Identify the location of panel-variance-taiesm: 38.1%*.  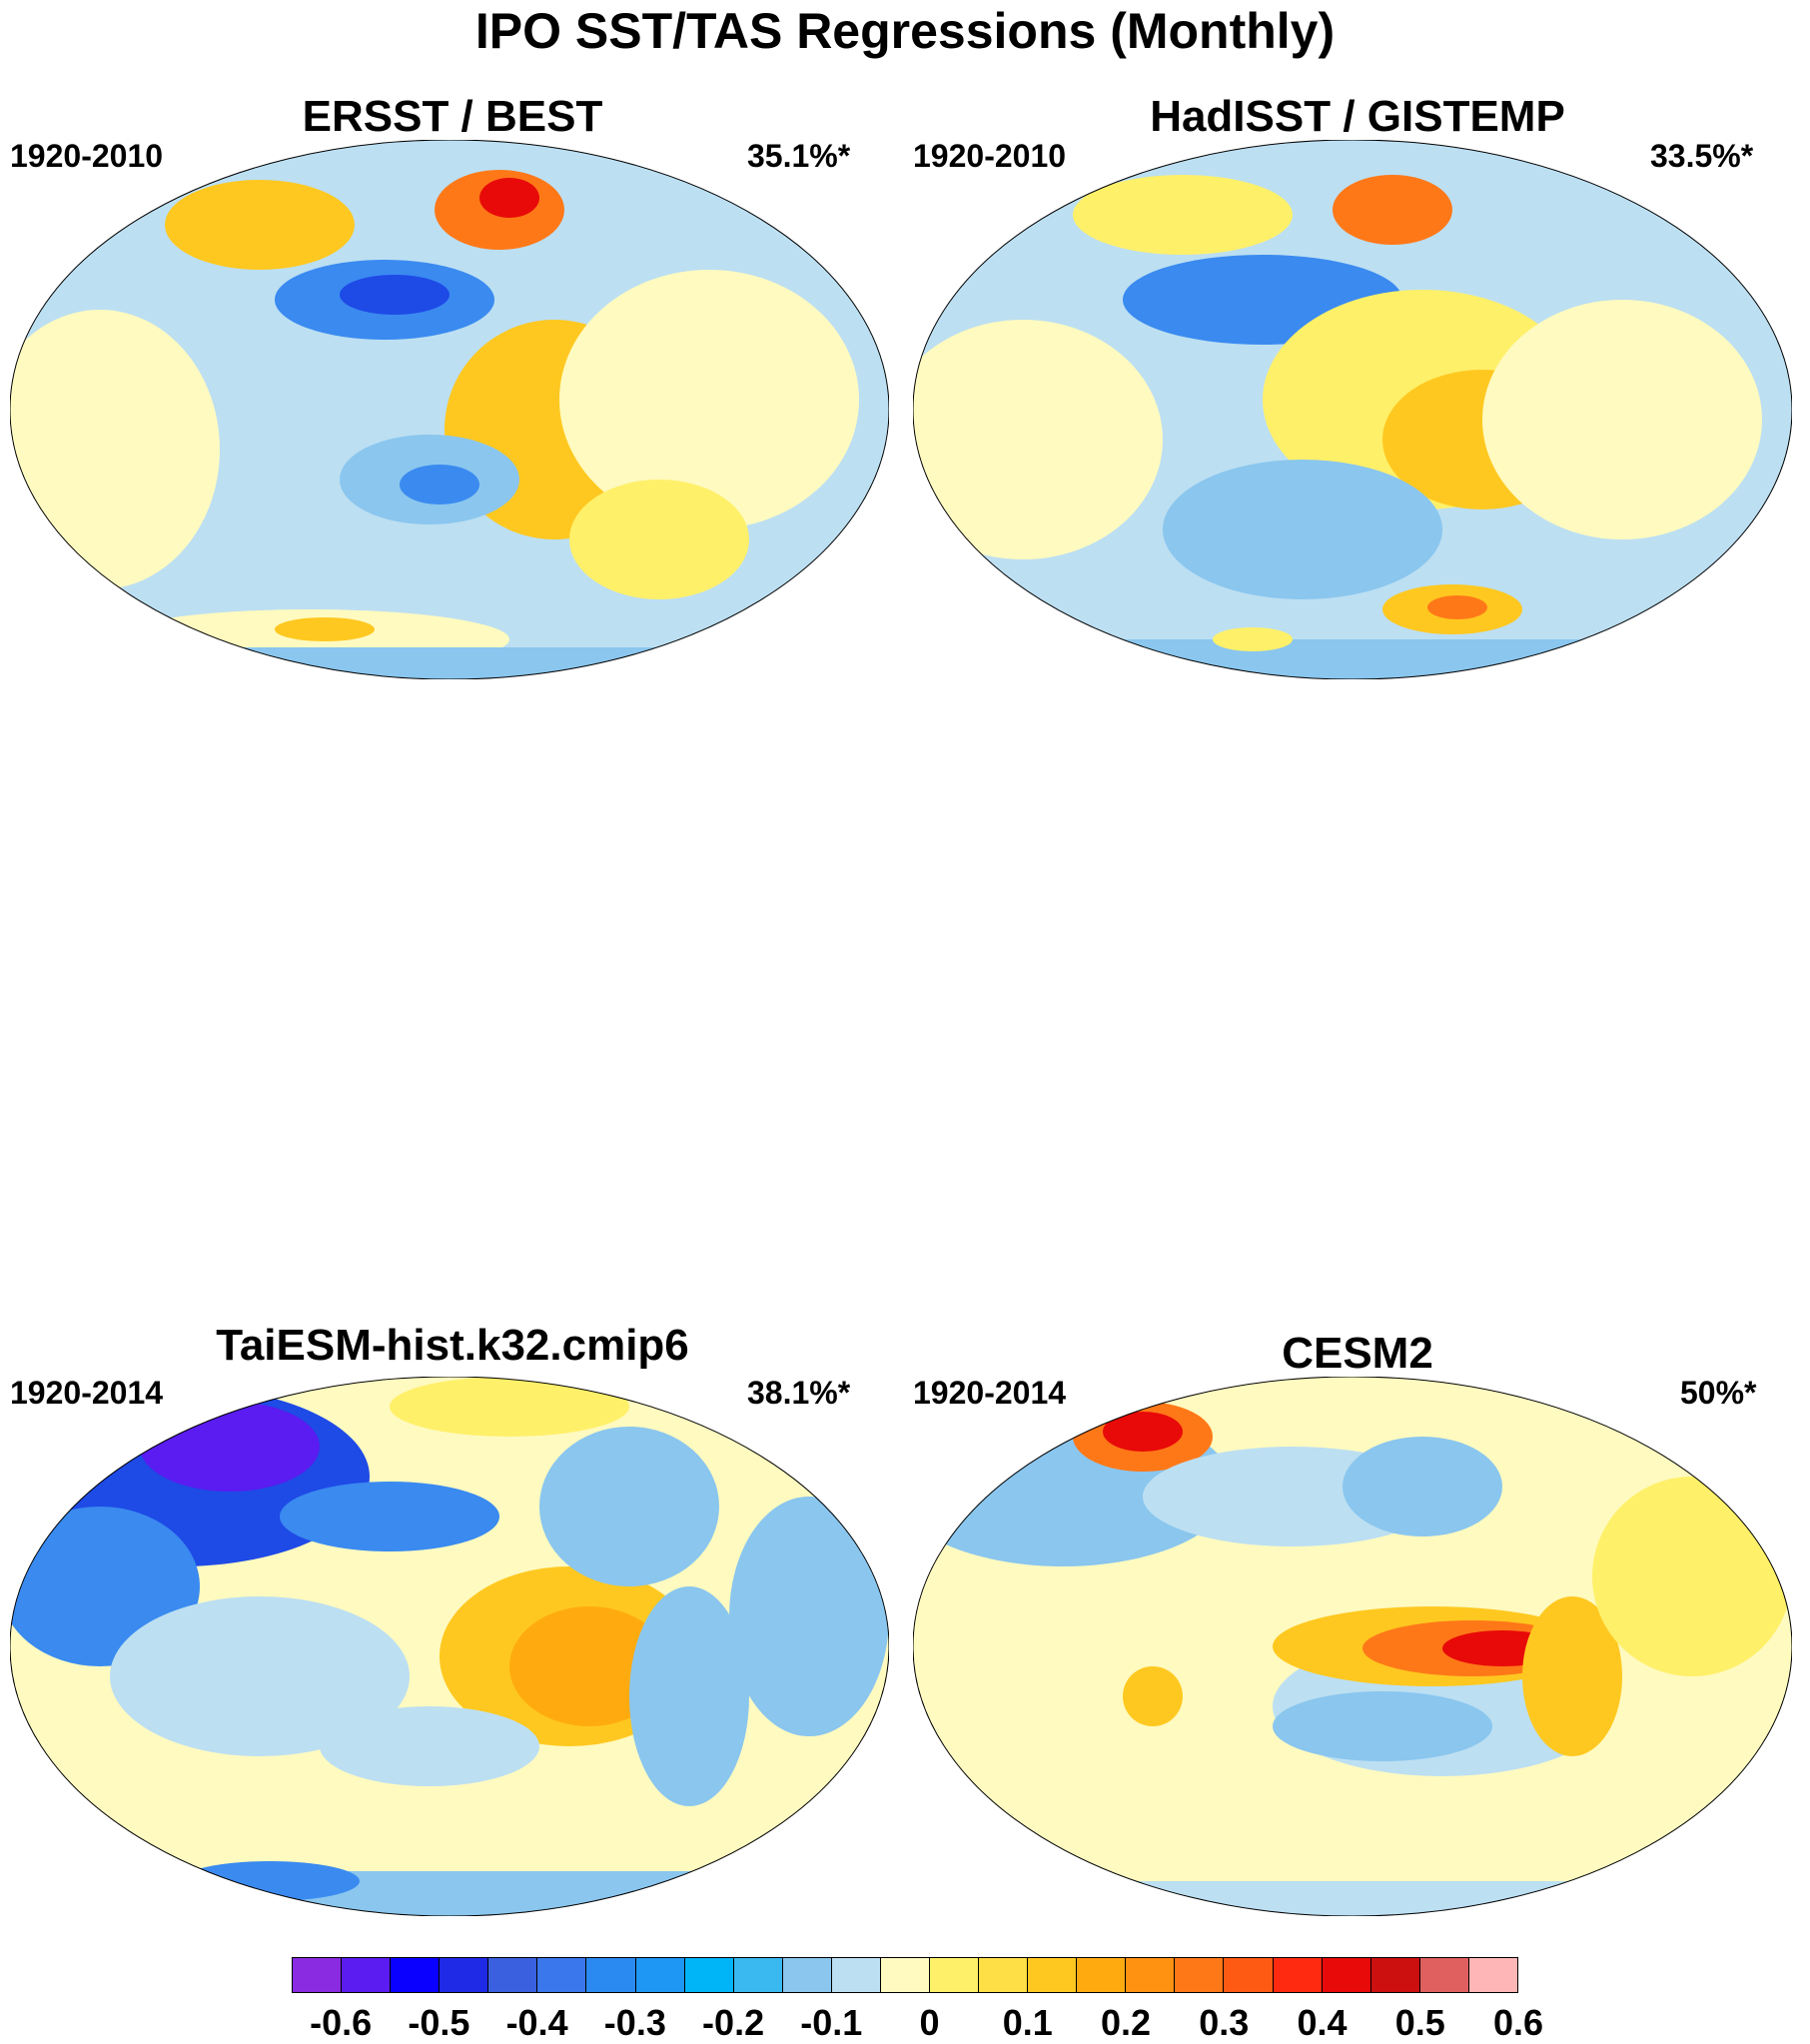
(799, 1393).